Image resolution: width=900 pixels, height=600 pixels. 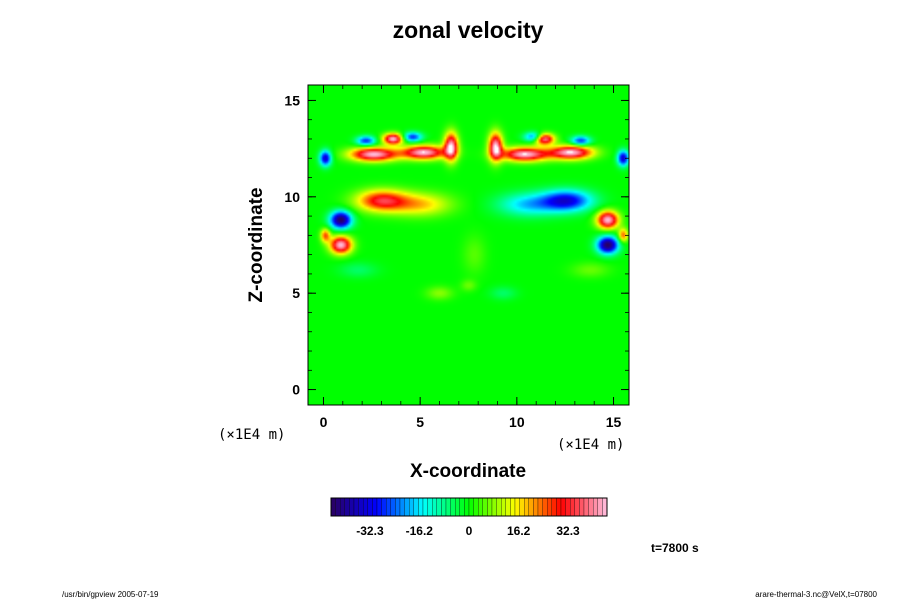 I want to click on colorbar-frame, so click(x=469, y=507).